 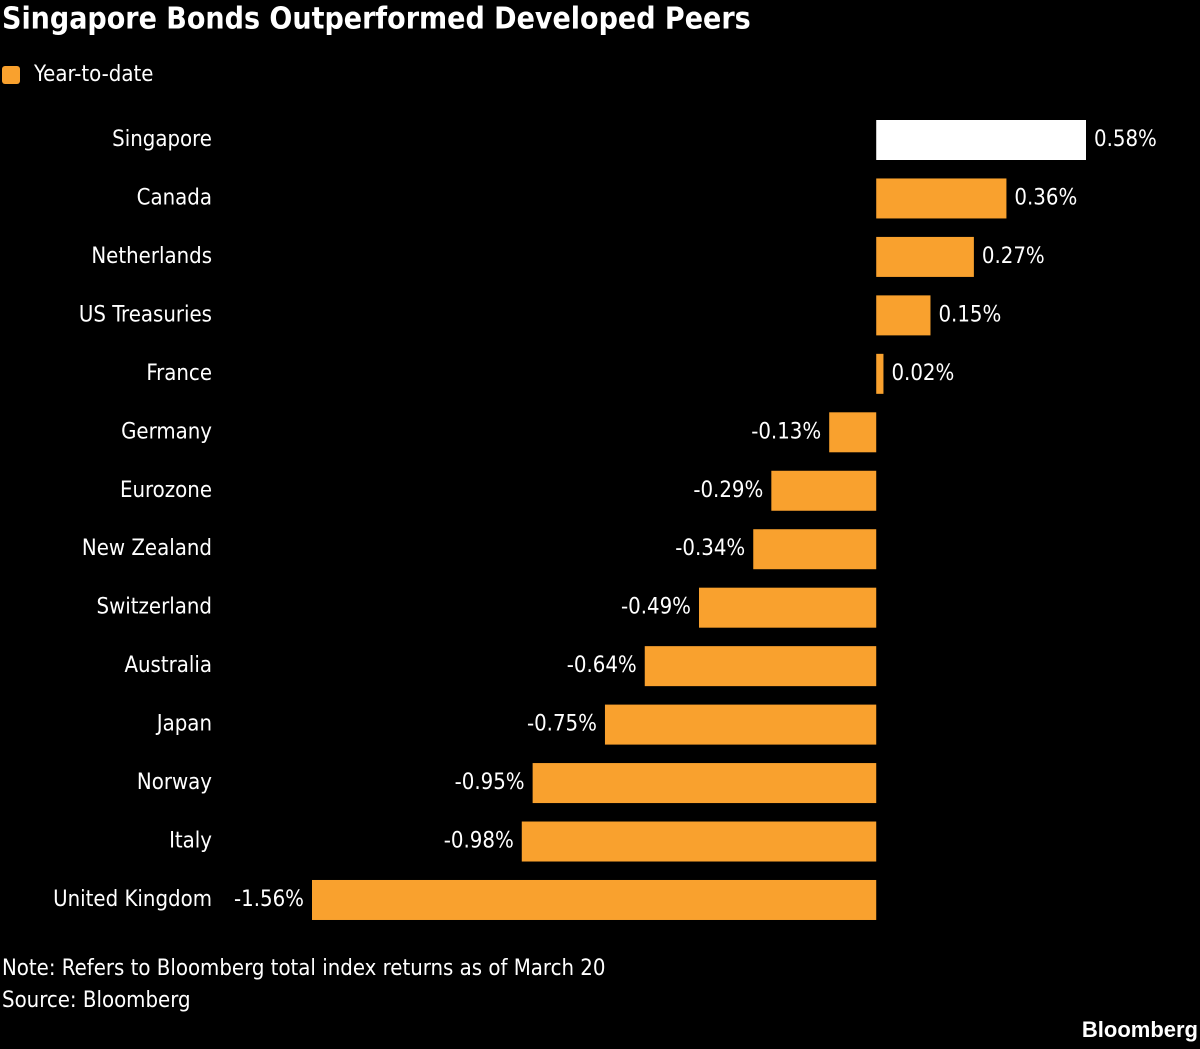 I want to click on value-label: -0.95%, so click(x=490, y=782).